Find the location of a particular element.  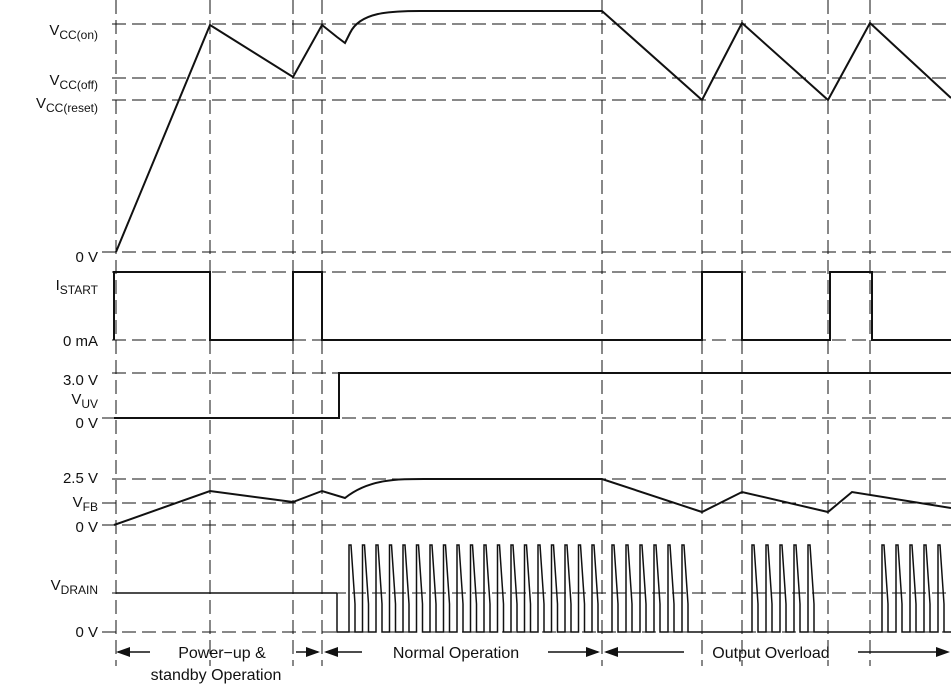

fb-curve is located at coordinates (532, 501).